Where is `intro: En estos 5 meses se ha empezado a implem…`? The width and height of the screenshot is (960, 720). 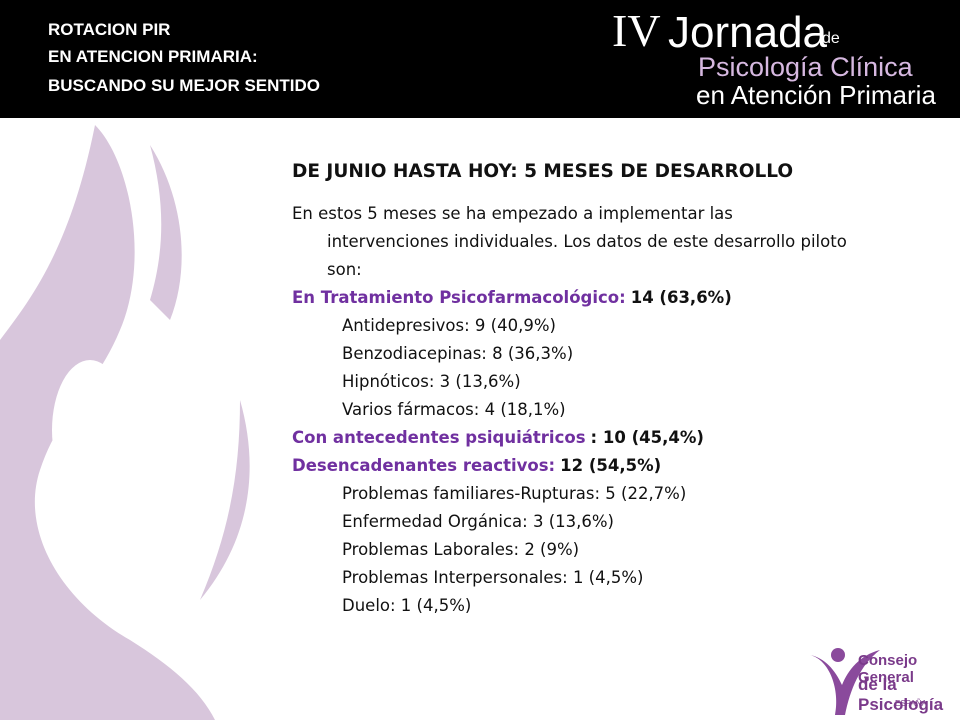 intro: En estos 5 meses se ha empezado a implem… is located at coordinates (569, 241).